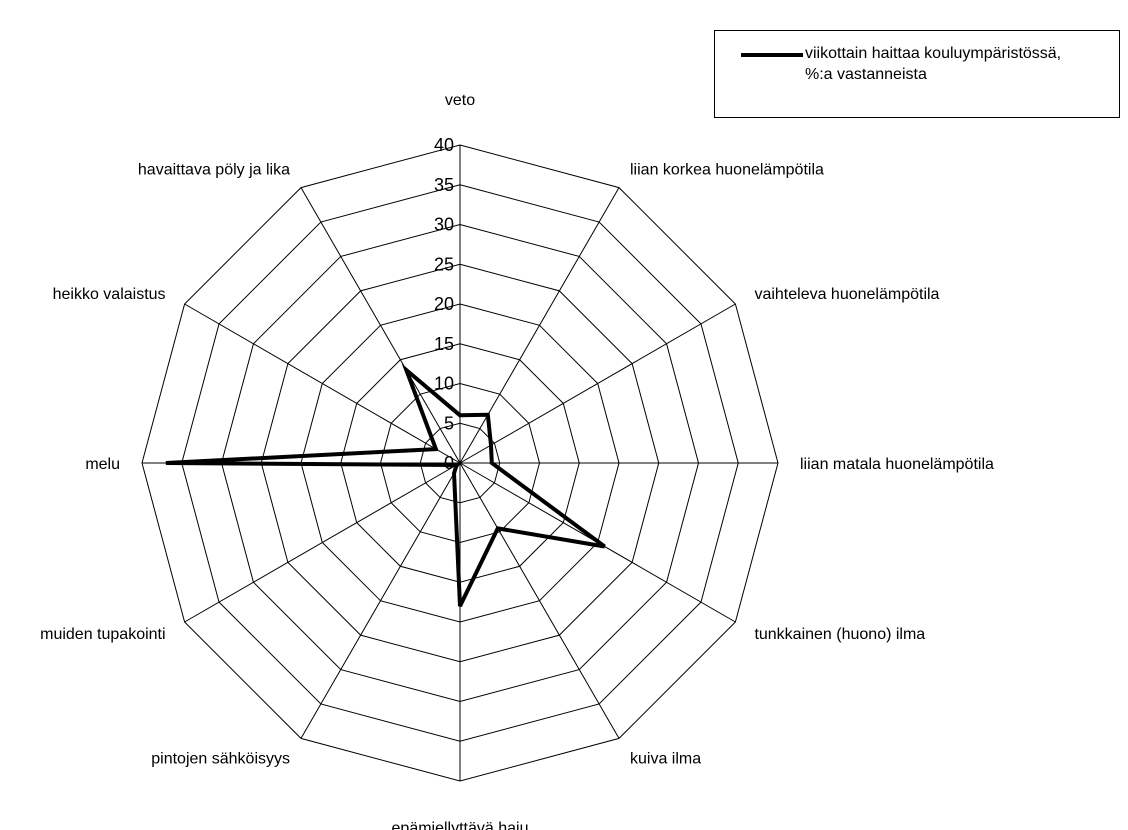 The image size is (1128, 830). I want to click on tick-label: 0, so click(449, 463).